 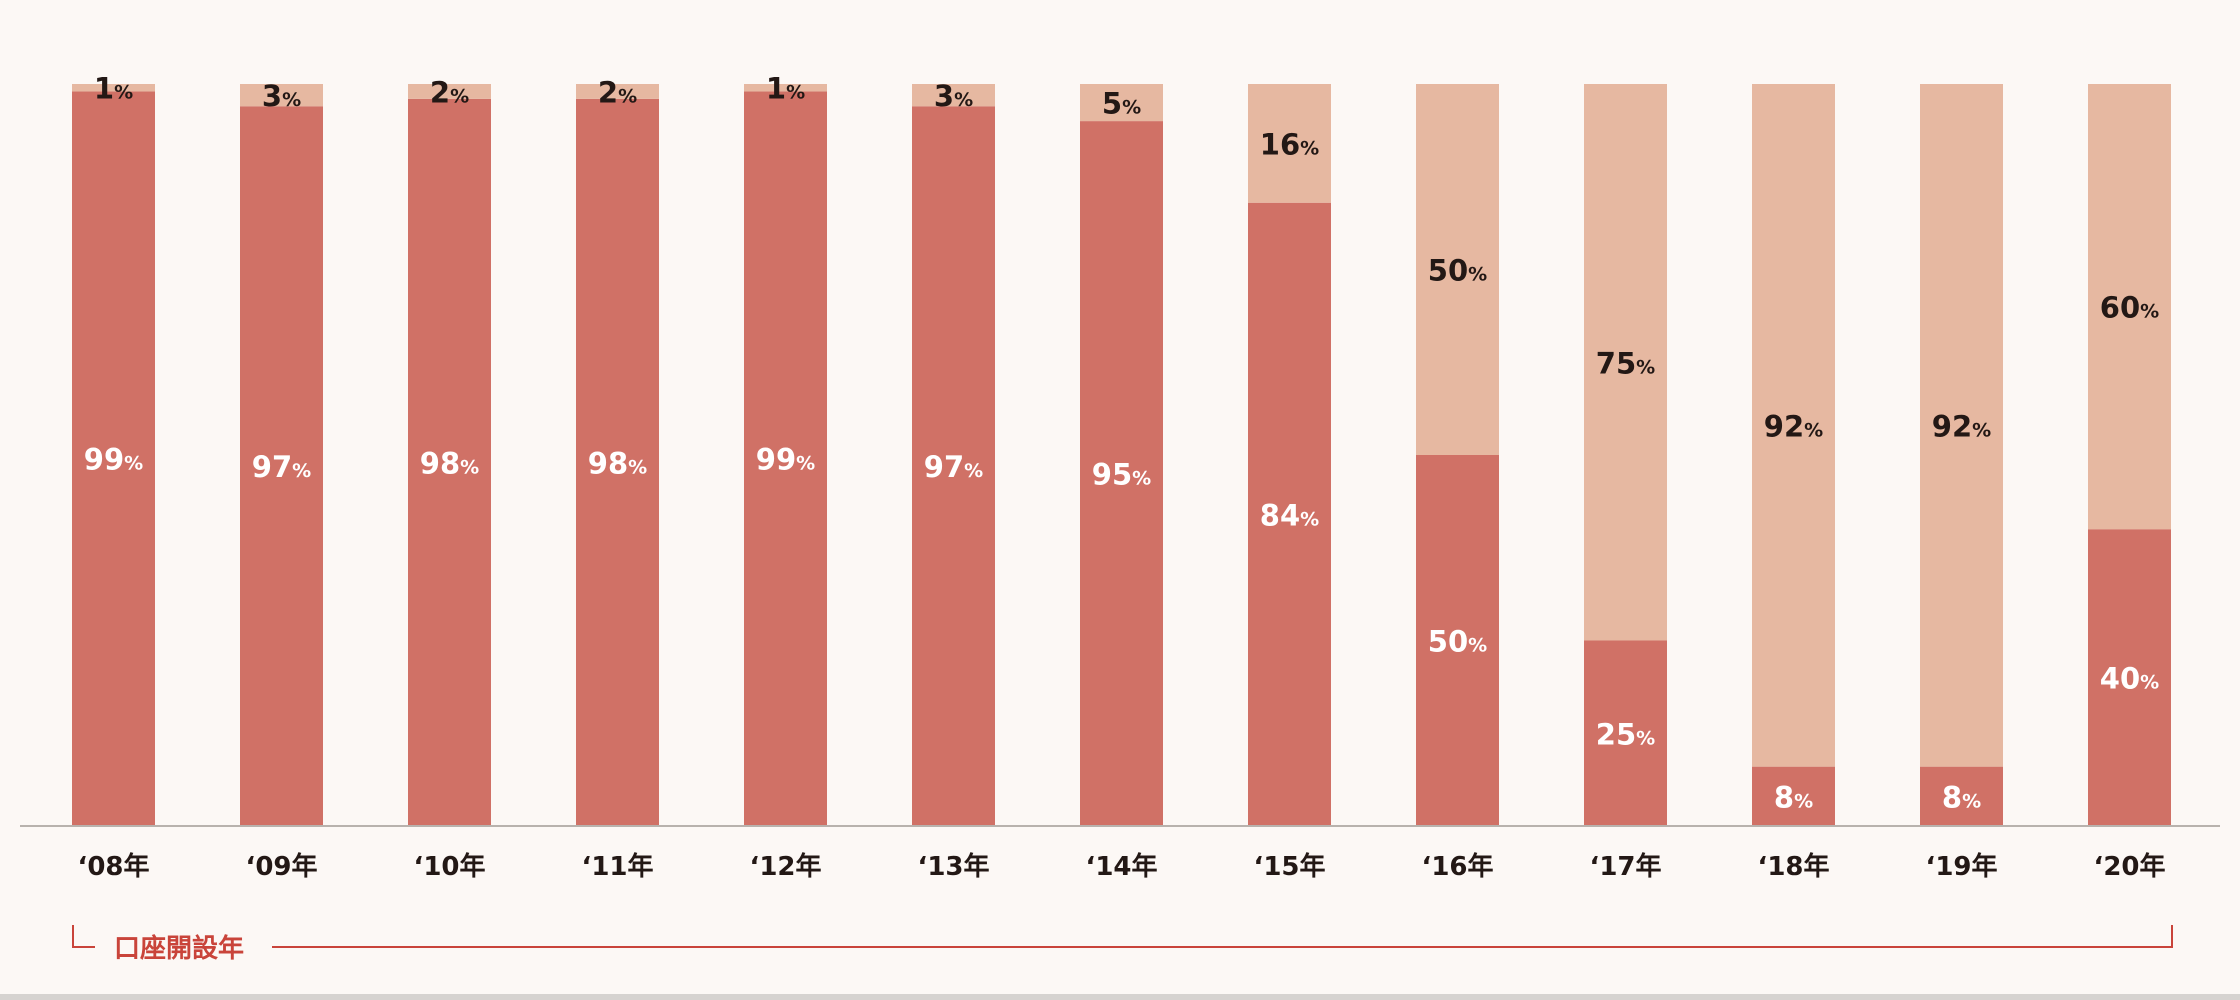 I want to click on x-tick-label: ‘13年, so click(x=953, y=866).